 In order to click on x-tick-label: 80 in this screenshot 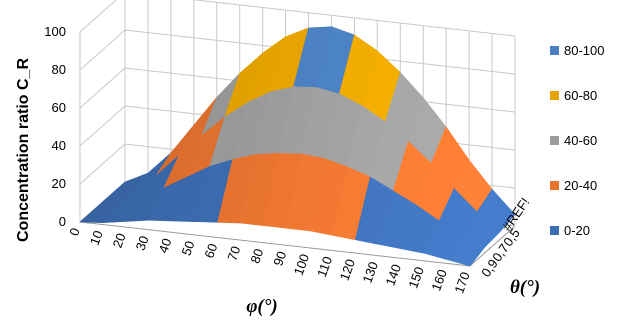, I will do `click(256, 256)`.